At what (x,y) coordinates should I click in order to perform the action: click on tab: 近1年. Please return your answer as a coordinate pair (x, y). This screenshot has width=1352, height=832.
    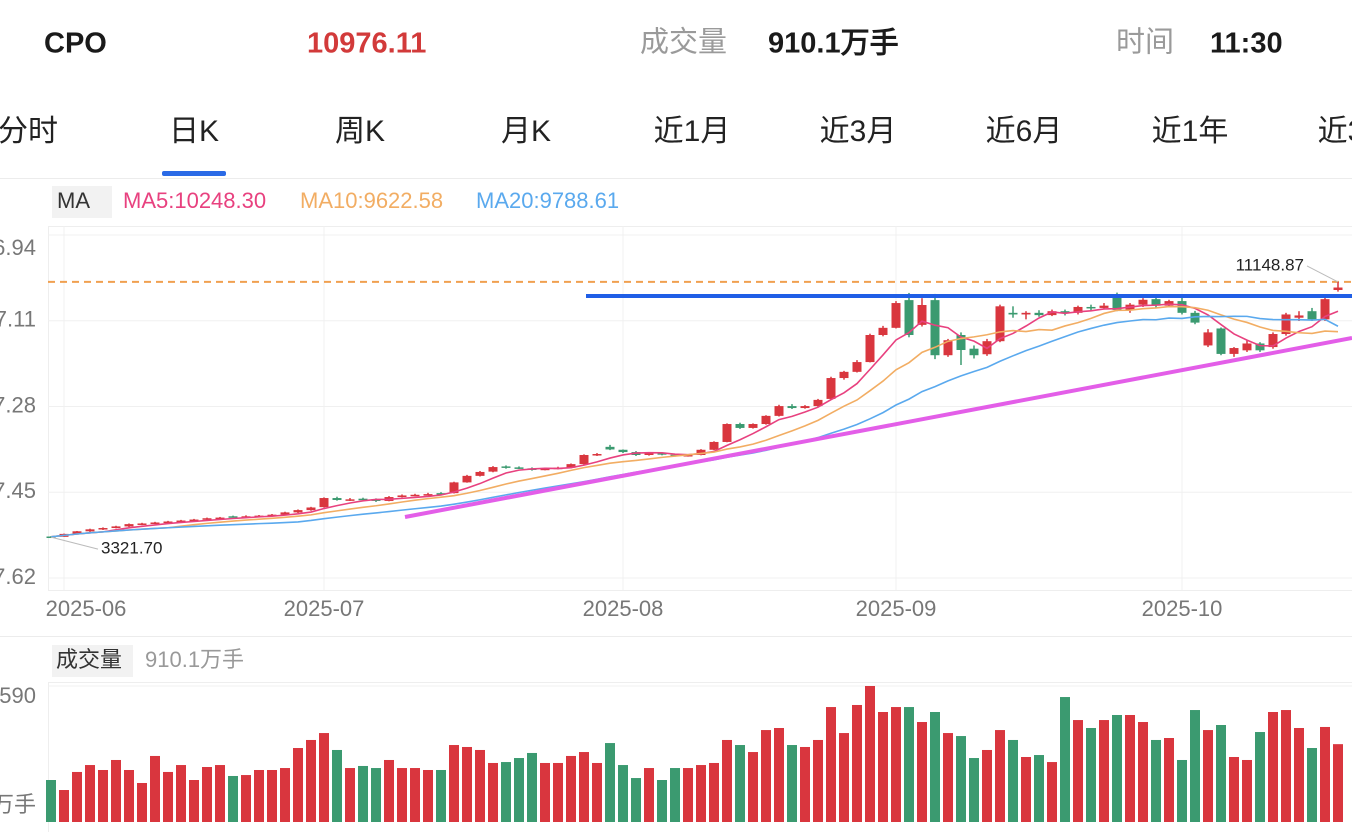
    Looking at the image, I should click on (1190, 131).